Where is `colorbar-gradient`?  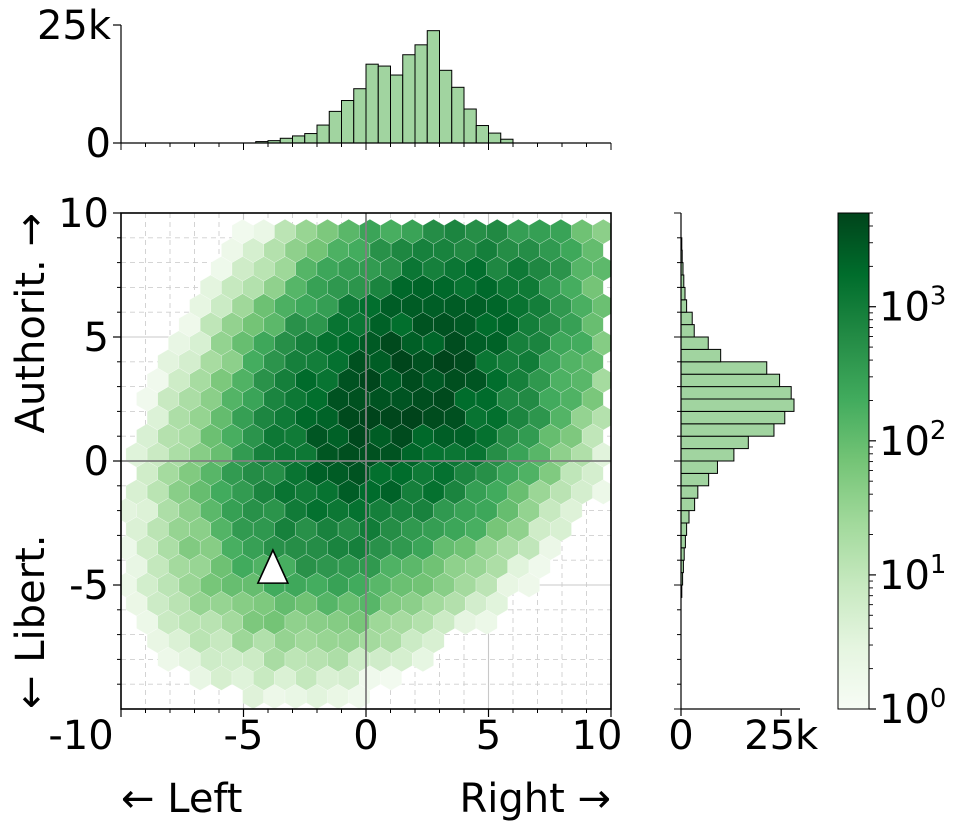 colorbar-gradient is located at coordinates (853, 461).